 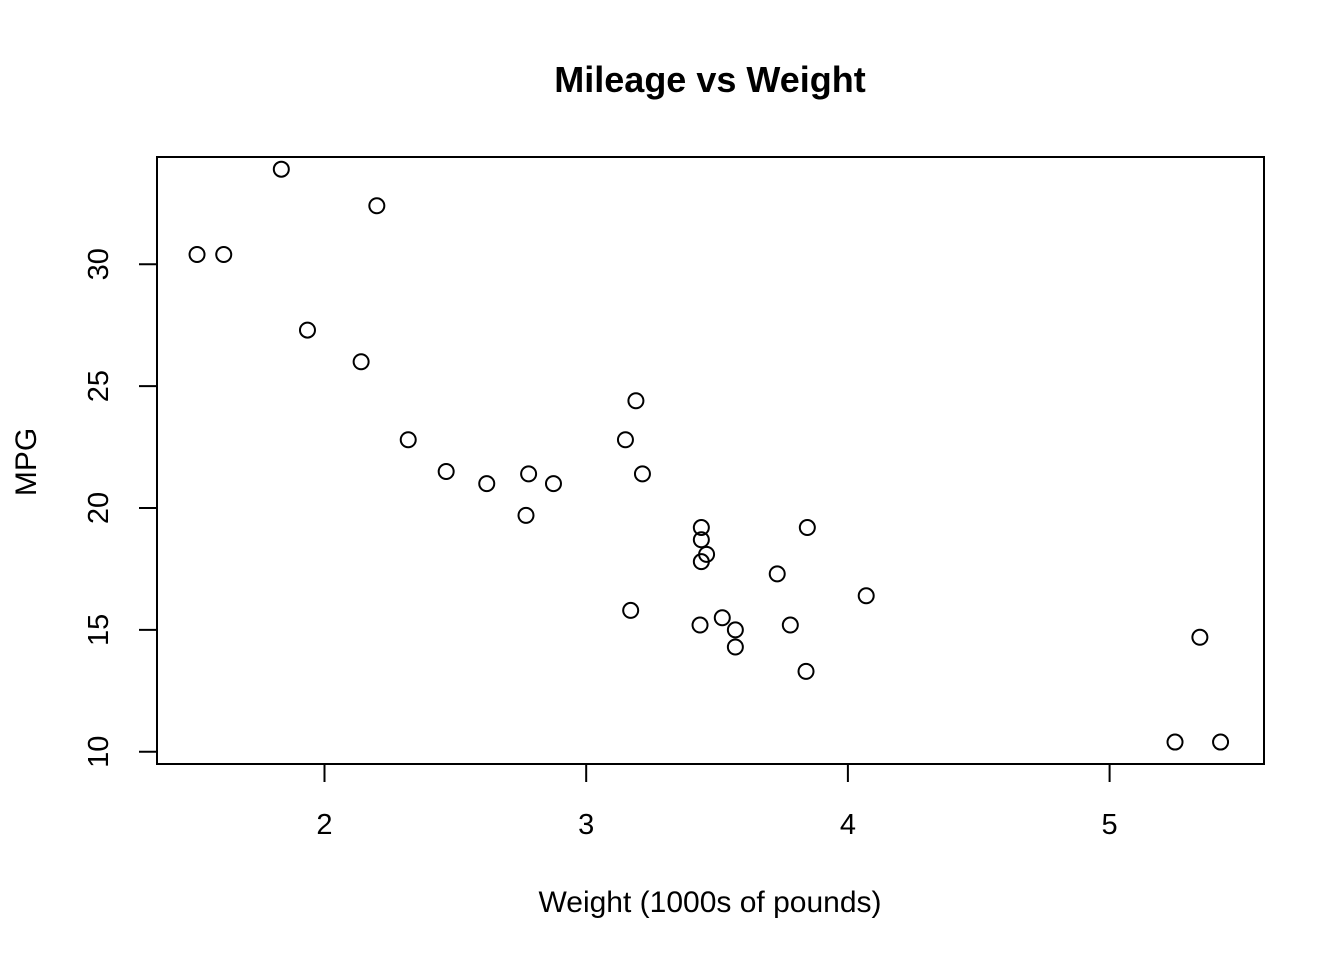 What do you see at coordinates (586, 825) in the screenshot?
I see `x-tick-label: 3` at bounding box center [586, 825].